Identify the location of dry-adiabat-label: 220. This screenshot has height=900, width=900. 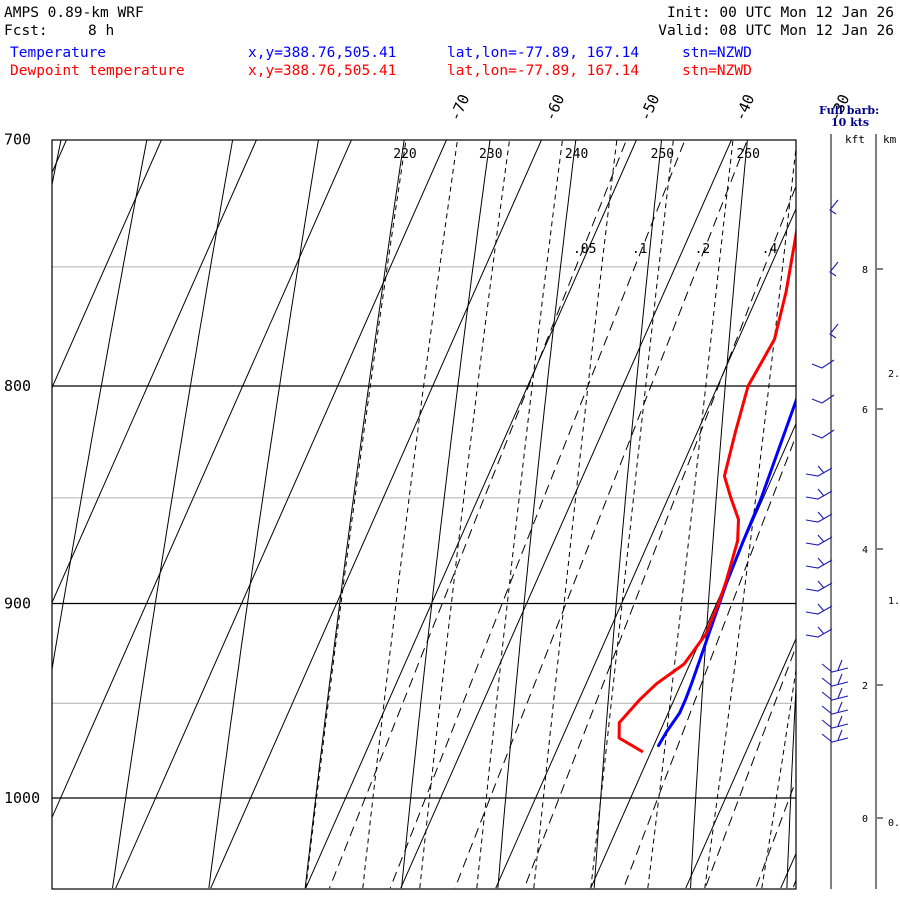
(404, 154).